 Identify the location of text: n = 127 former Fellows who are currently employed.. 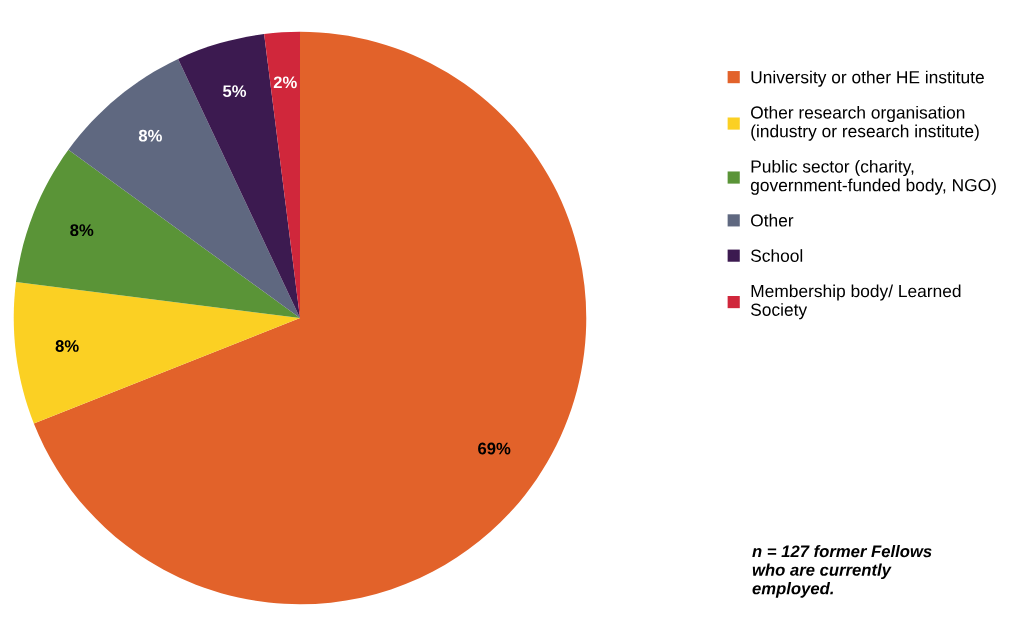
(842, 571).